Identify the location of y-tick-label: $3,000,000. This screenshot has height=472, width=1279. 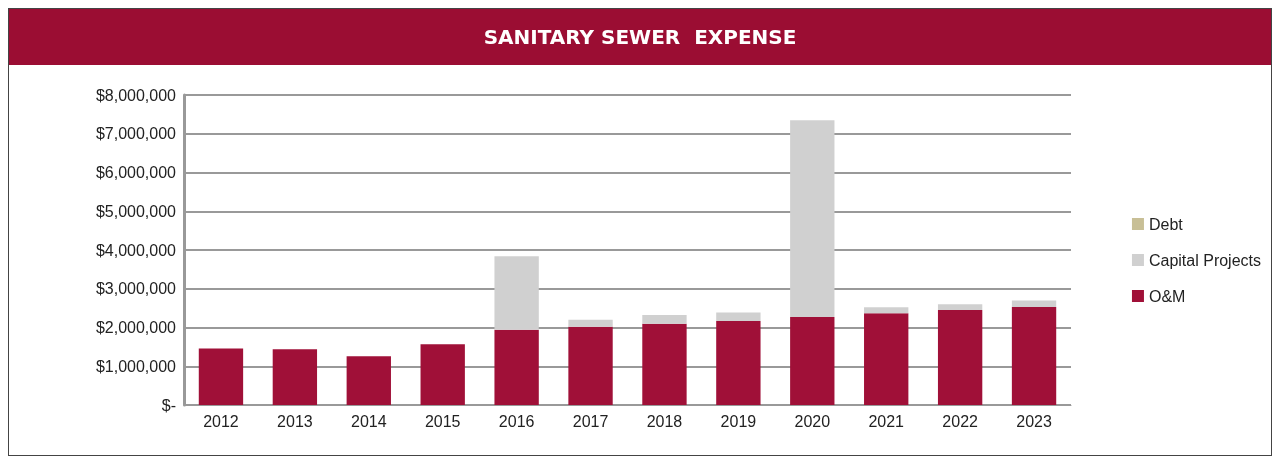
(136, 289).